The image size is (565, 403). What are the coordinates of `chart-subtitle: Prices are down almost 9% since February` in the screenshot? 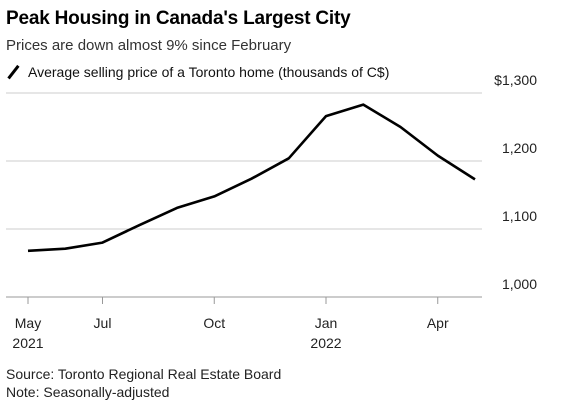 It's located at (149, 45).